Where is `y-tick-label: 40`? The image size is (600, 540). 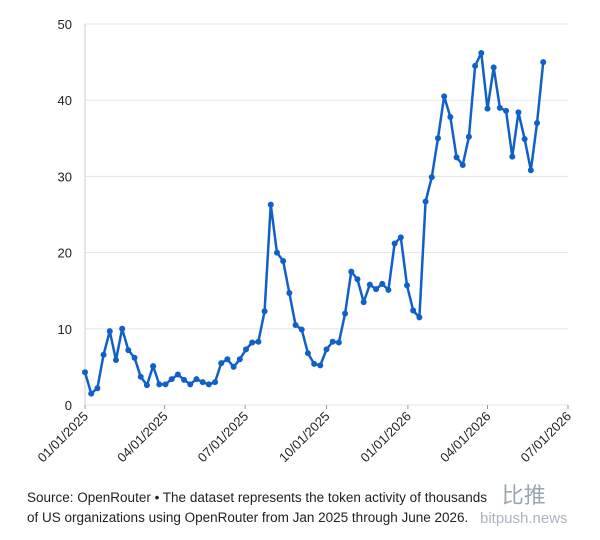 y-tick-label: 40 is located at coordinates (65, 100).